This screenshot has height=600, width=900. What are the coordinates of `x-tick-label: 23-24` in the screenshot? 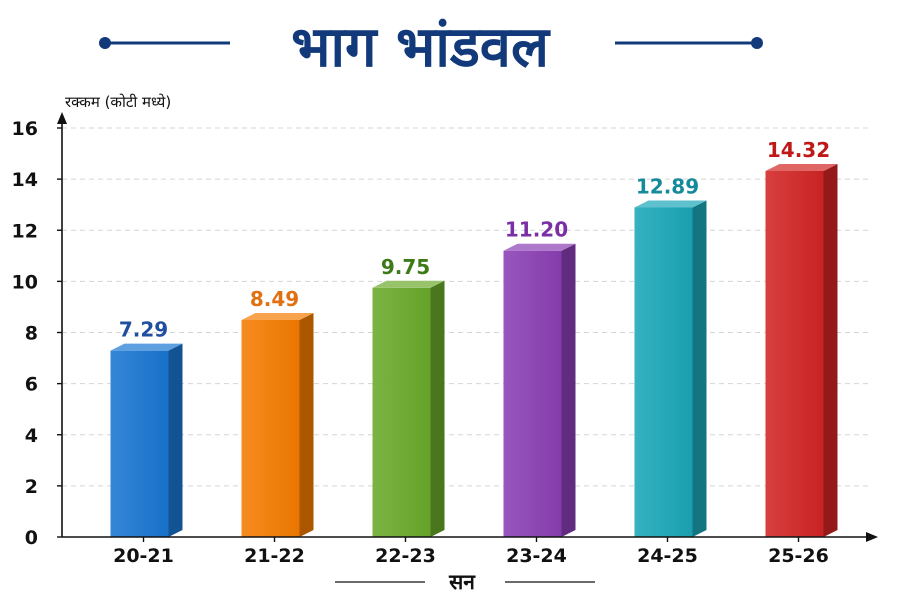 It's located at (536, 556).